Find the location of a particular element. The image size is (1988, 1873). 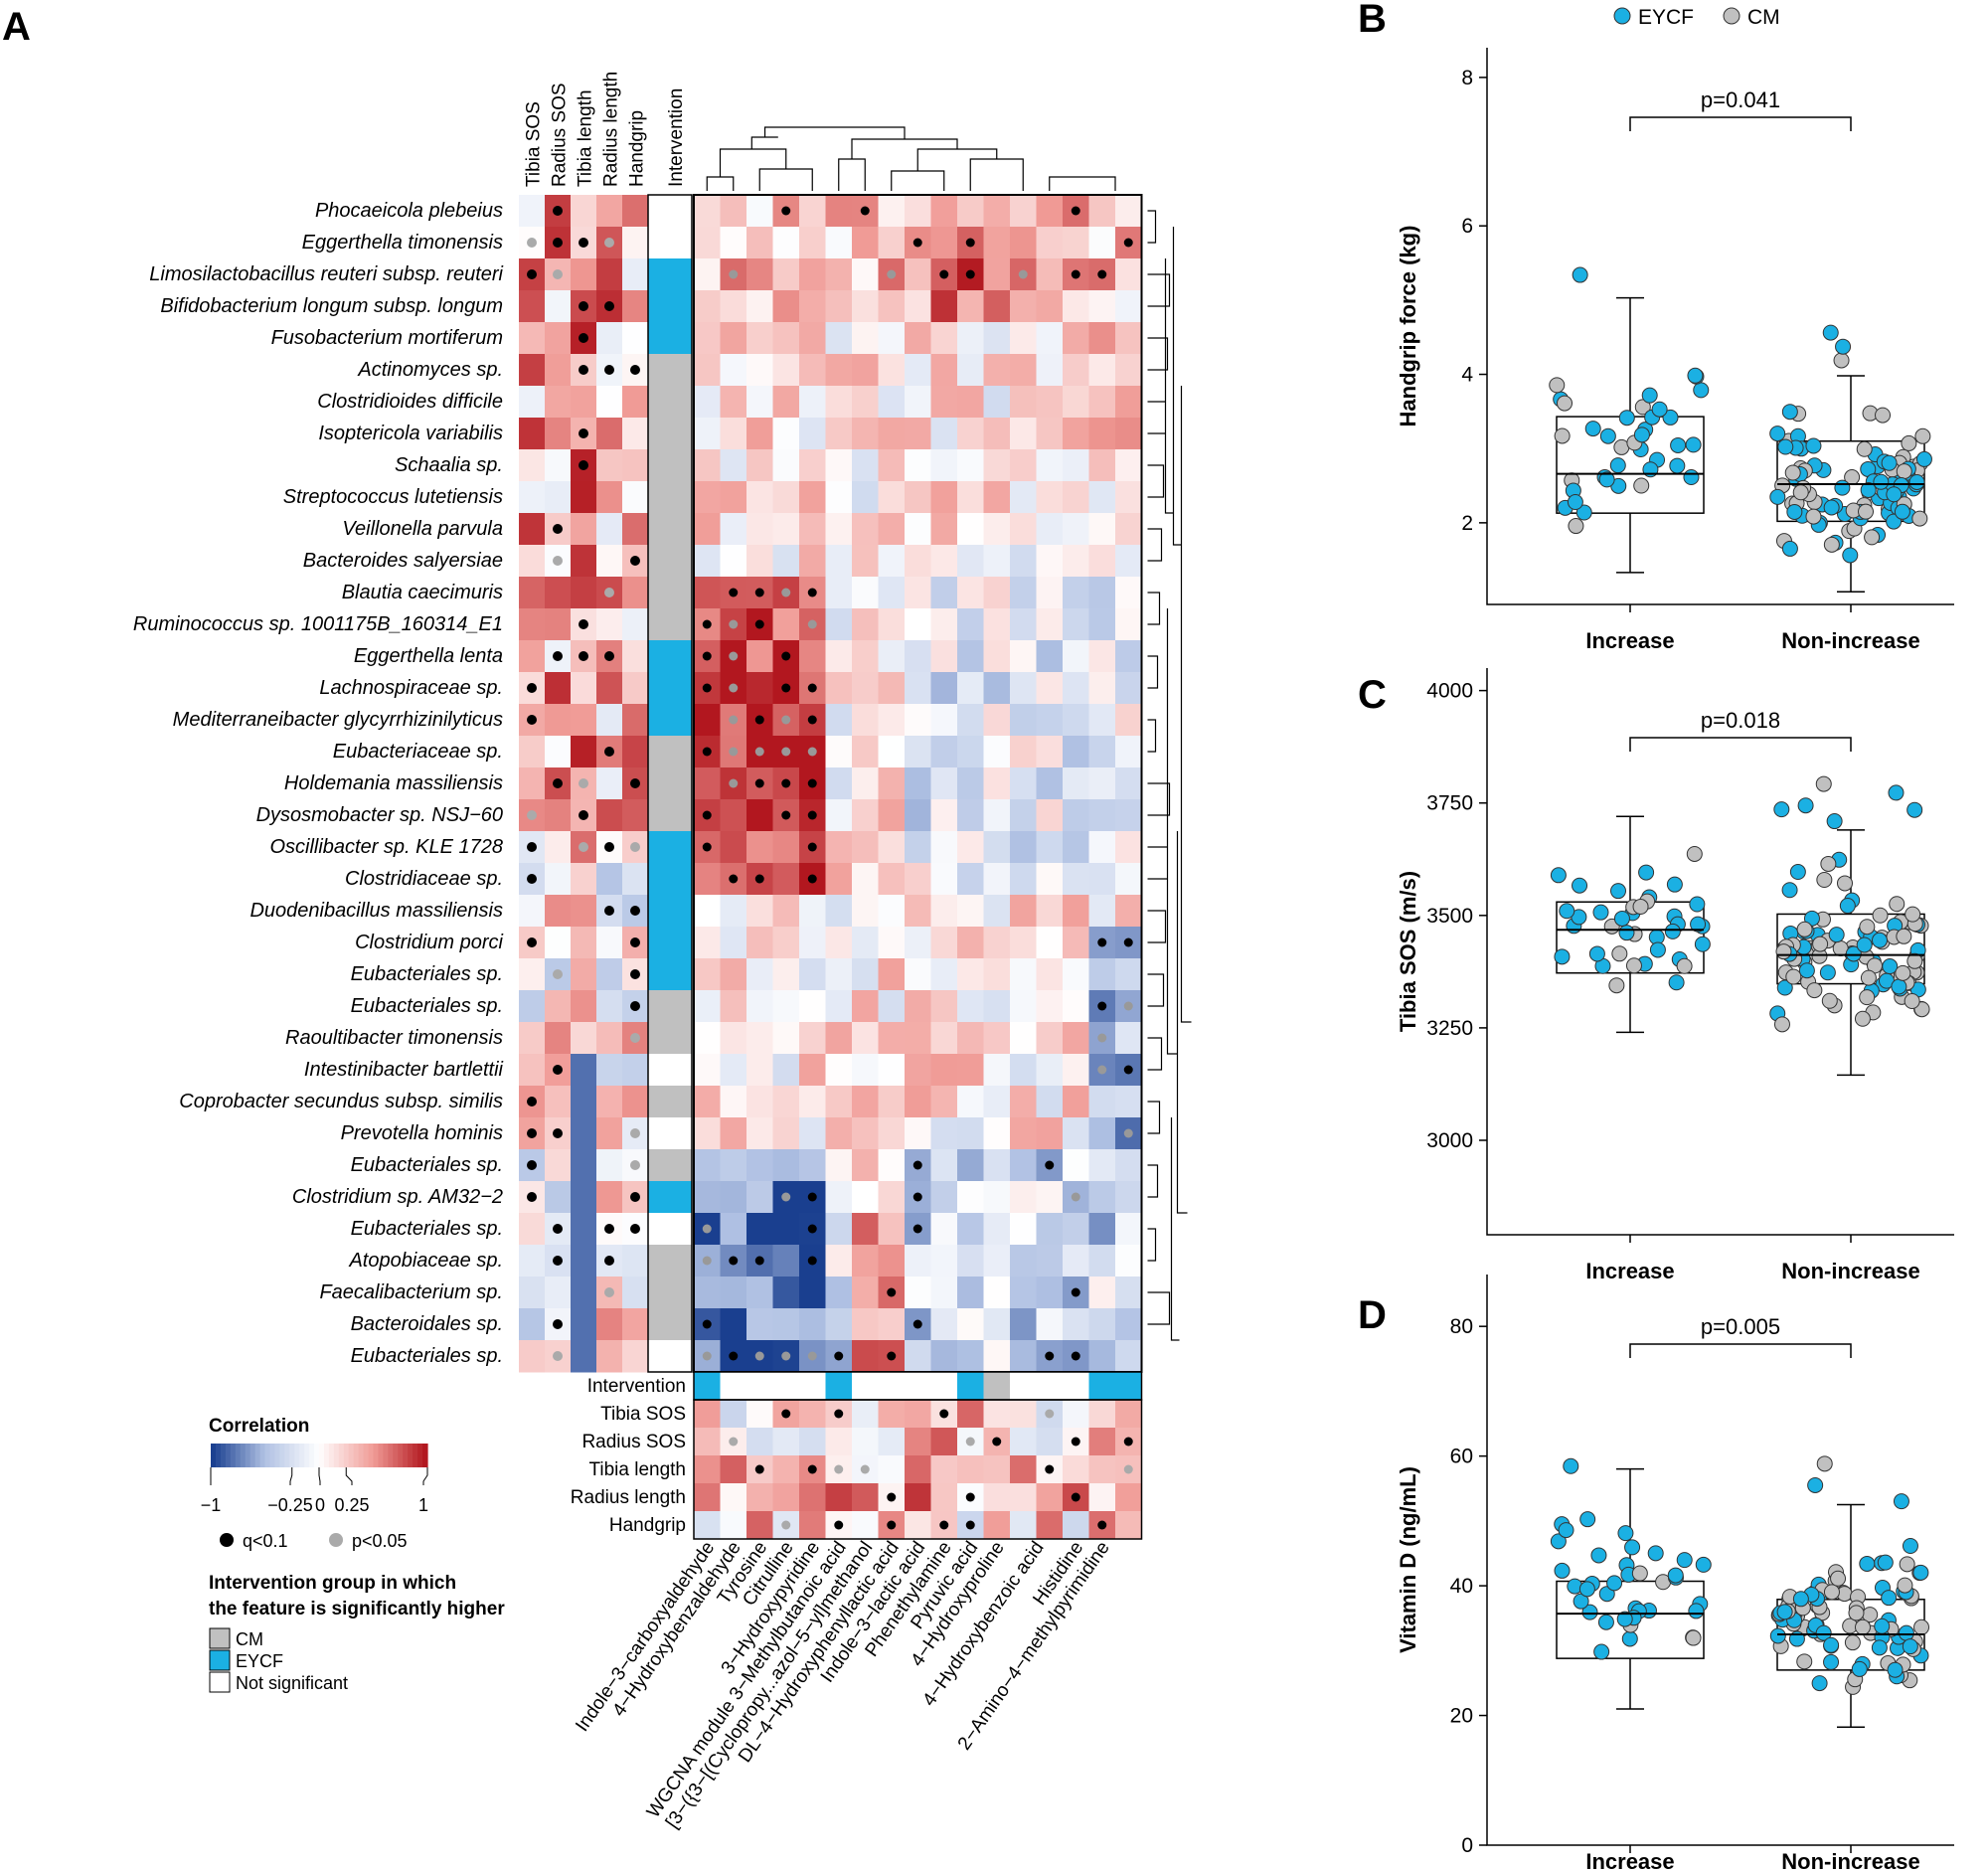

y-tick-label: 3250 is located at coordinates (1449, 1028).